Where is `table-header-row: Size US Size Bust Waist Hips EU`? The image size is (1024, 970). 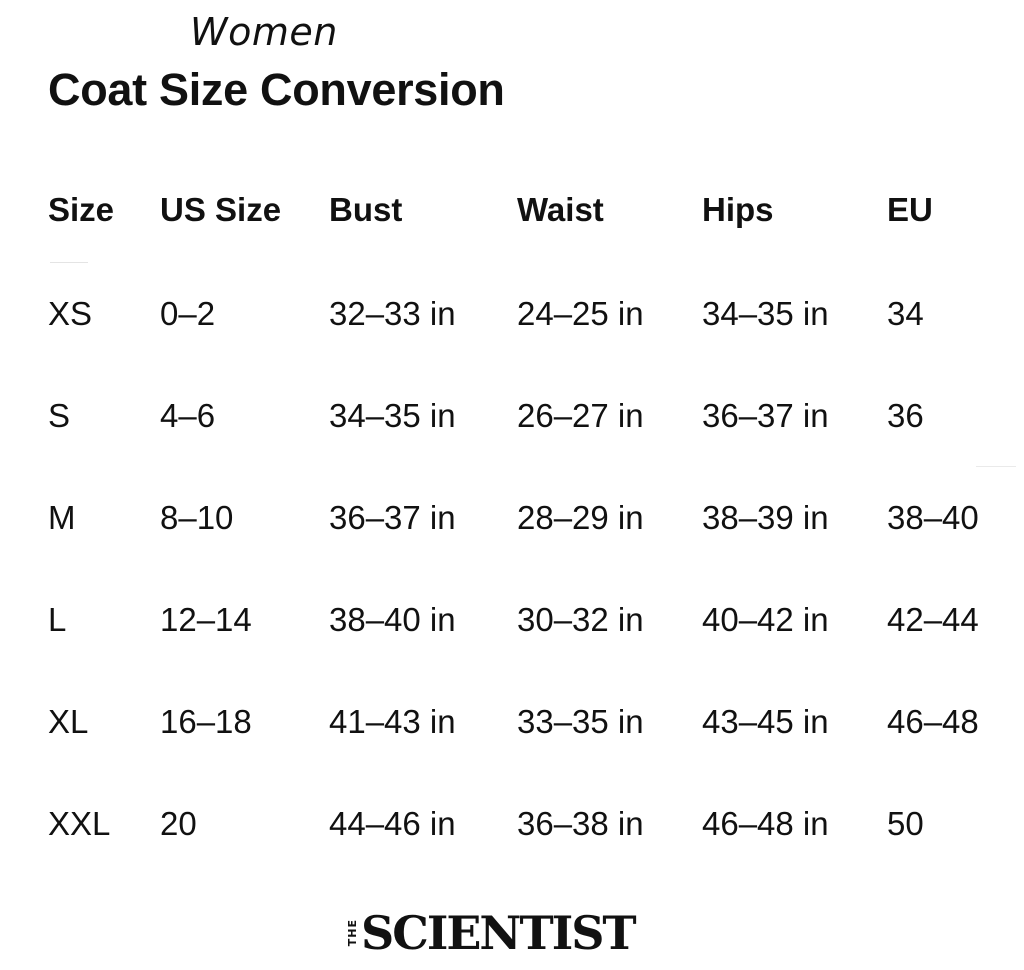
table-header-row: Size US Size Bust Waist Hips EU is located at coordinates (532, 224).